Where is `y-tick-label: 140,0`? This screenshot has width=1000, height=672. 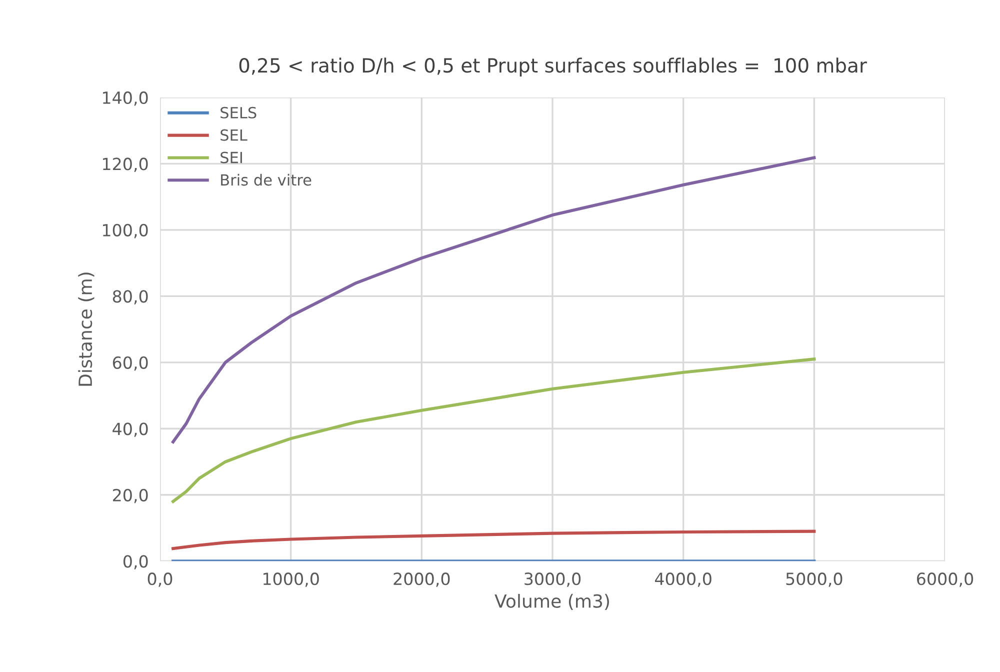
y-tick-label: 140,0 is located at coordinates (125, 98).